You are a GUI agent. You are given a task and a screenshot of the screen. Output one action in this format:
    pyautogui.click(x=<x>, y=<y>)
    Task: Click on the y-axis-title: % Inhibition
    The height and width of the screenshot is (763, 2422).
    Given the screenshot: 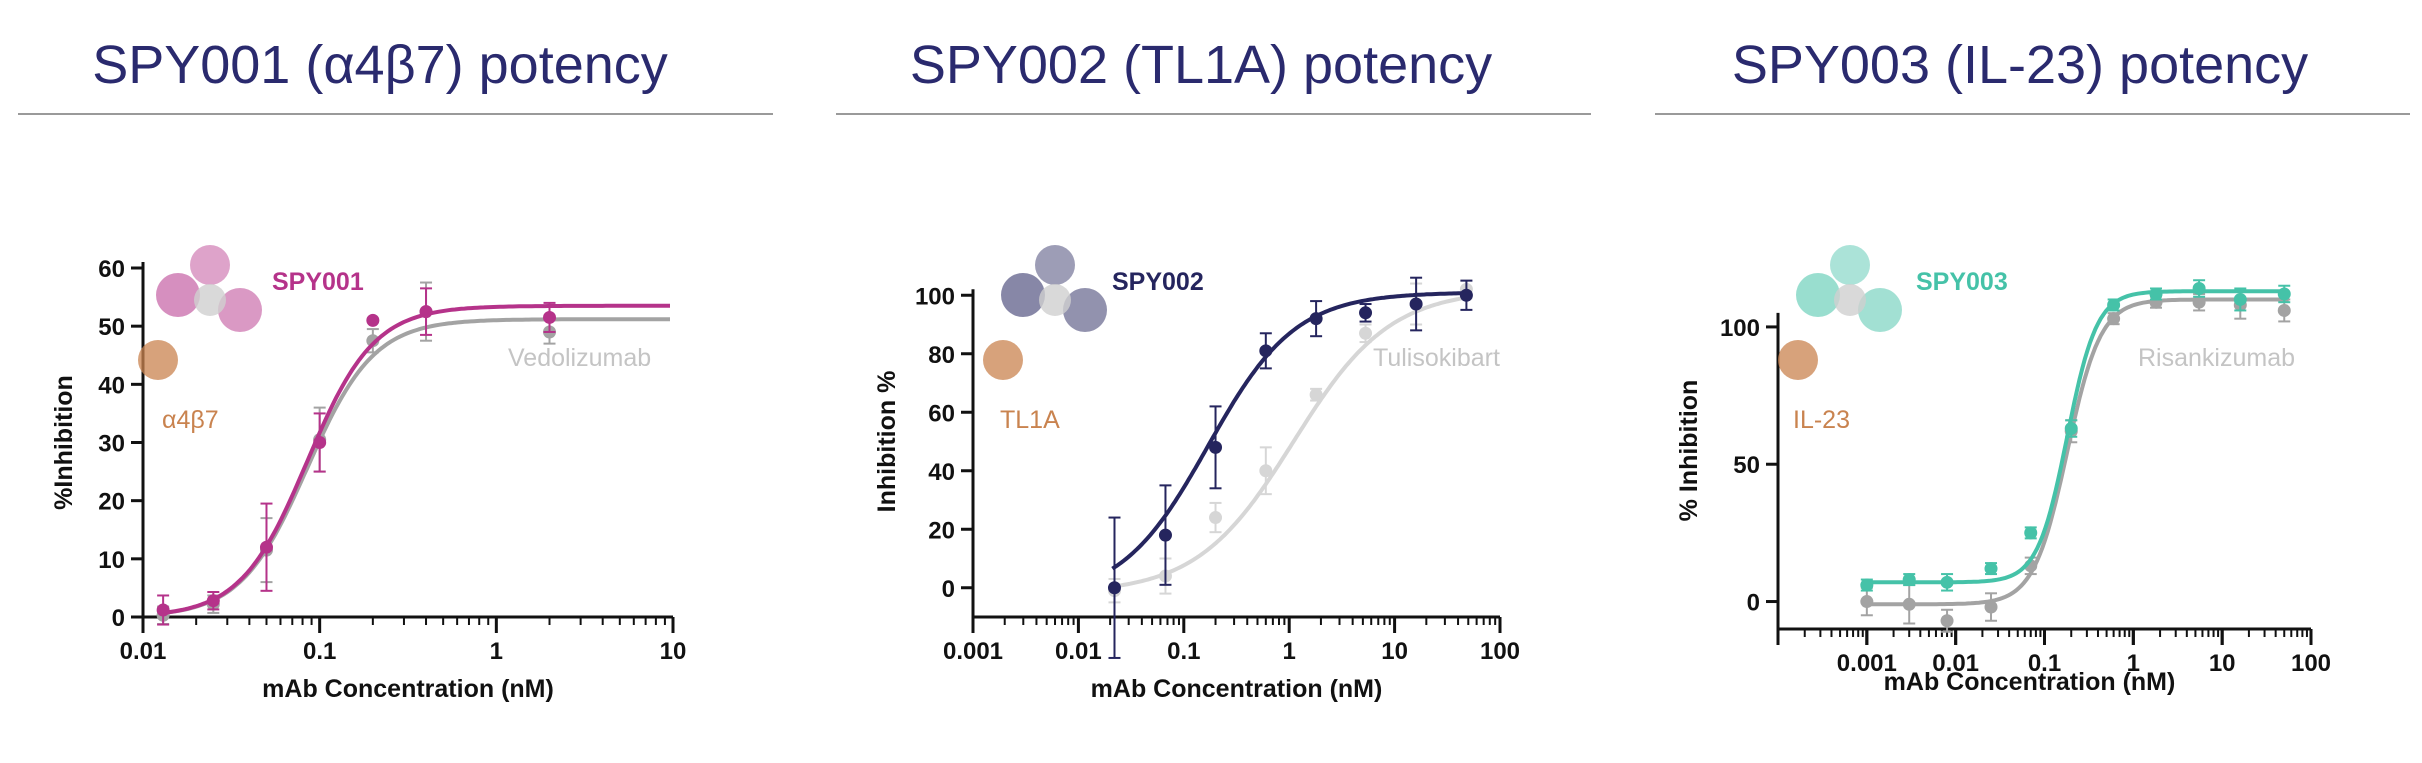 What is the action you would take?
    pyautogui.click(x=1689, y=451)
    